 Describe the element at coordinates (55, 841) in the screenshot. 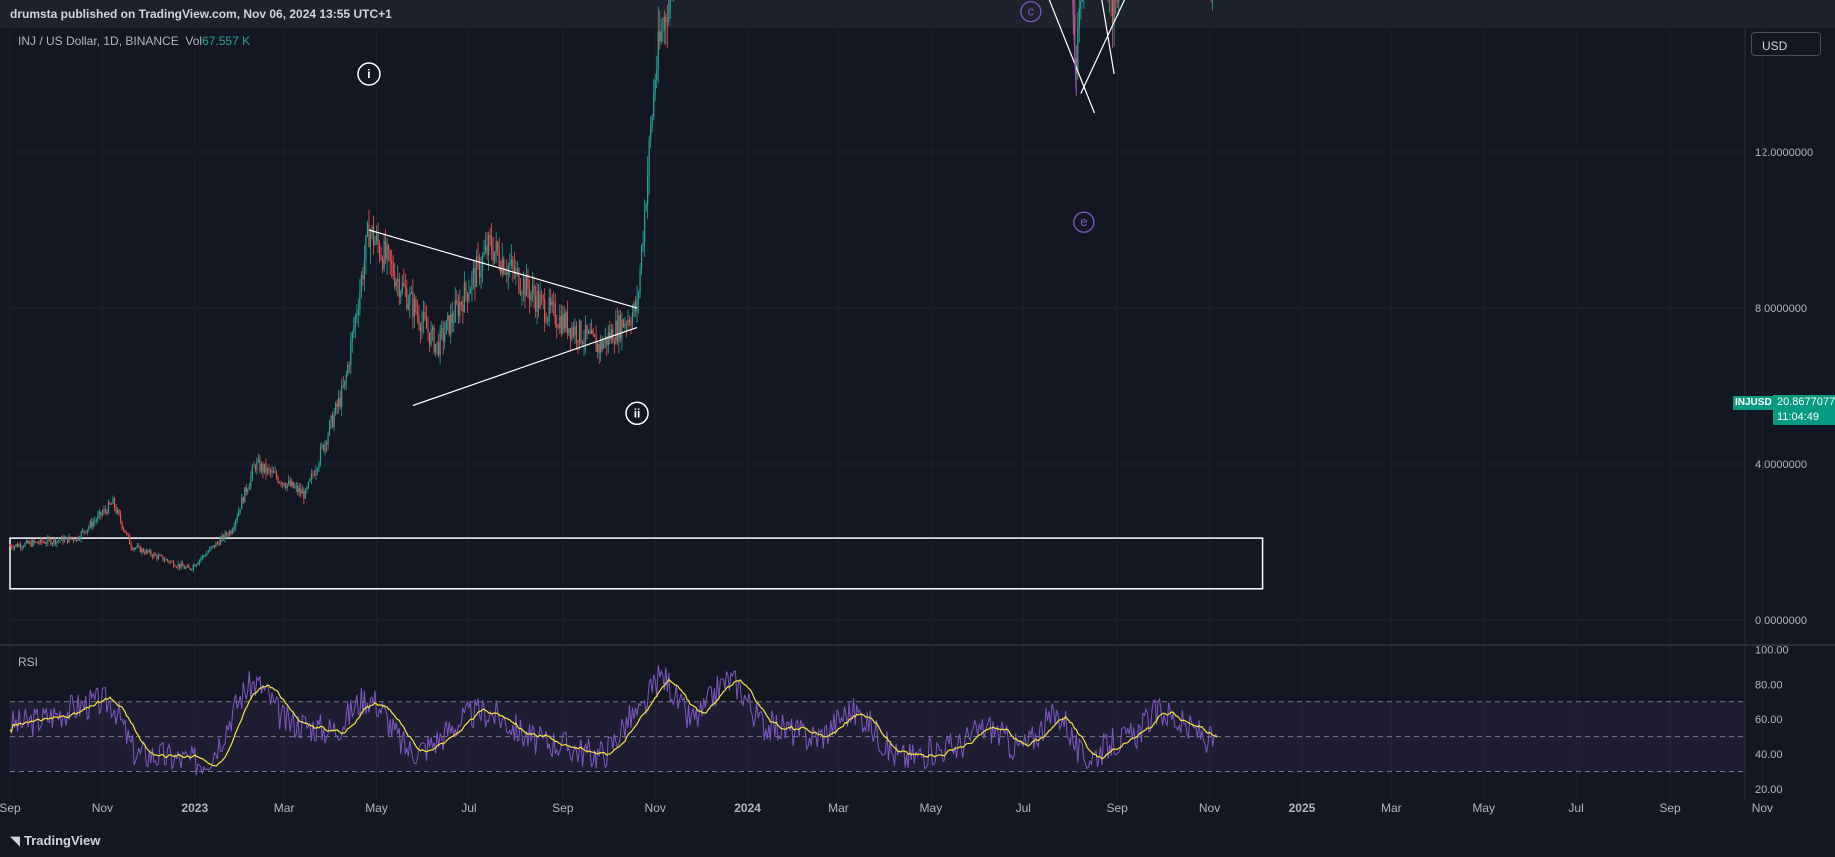

I see `tradingview-logo: ◥ TradingView` at that location.